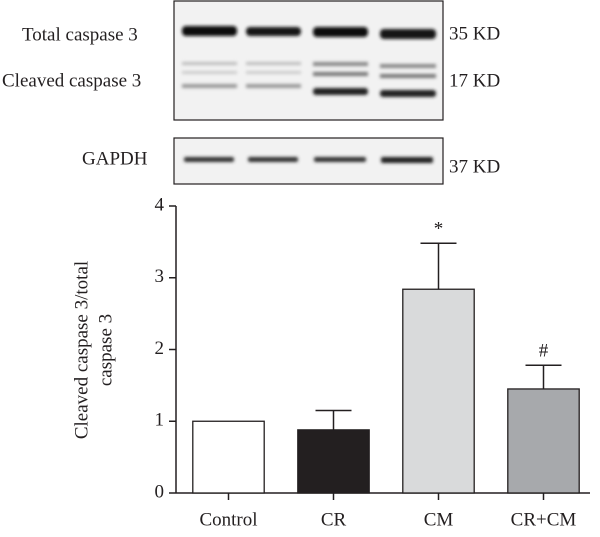 This screenshot has height=537, width=600. What do you see at coordinates (160, 348) in the screenshot?
I see `y-tick-label: 2` at bounding box center [160, 348].